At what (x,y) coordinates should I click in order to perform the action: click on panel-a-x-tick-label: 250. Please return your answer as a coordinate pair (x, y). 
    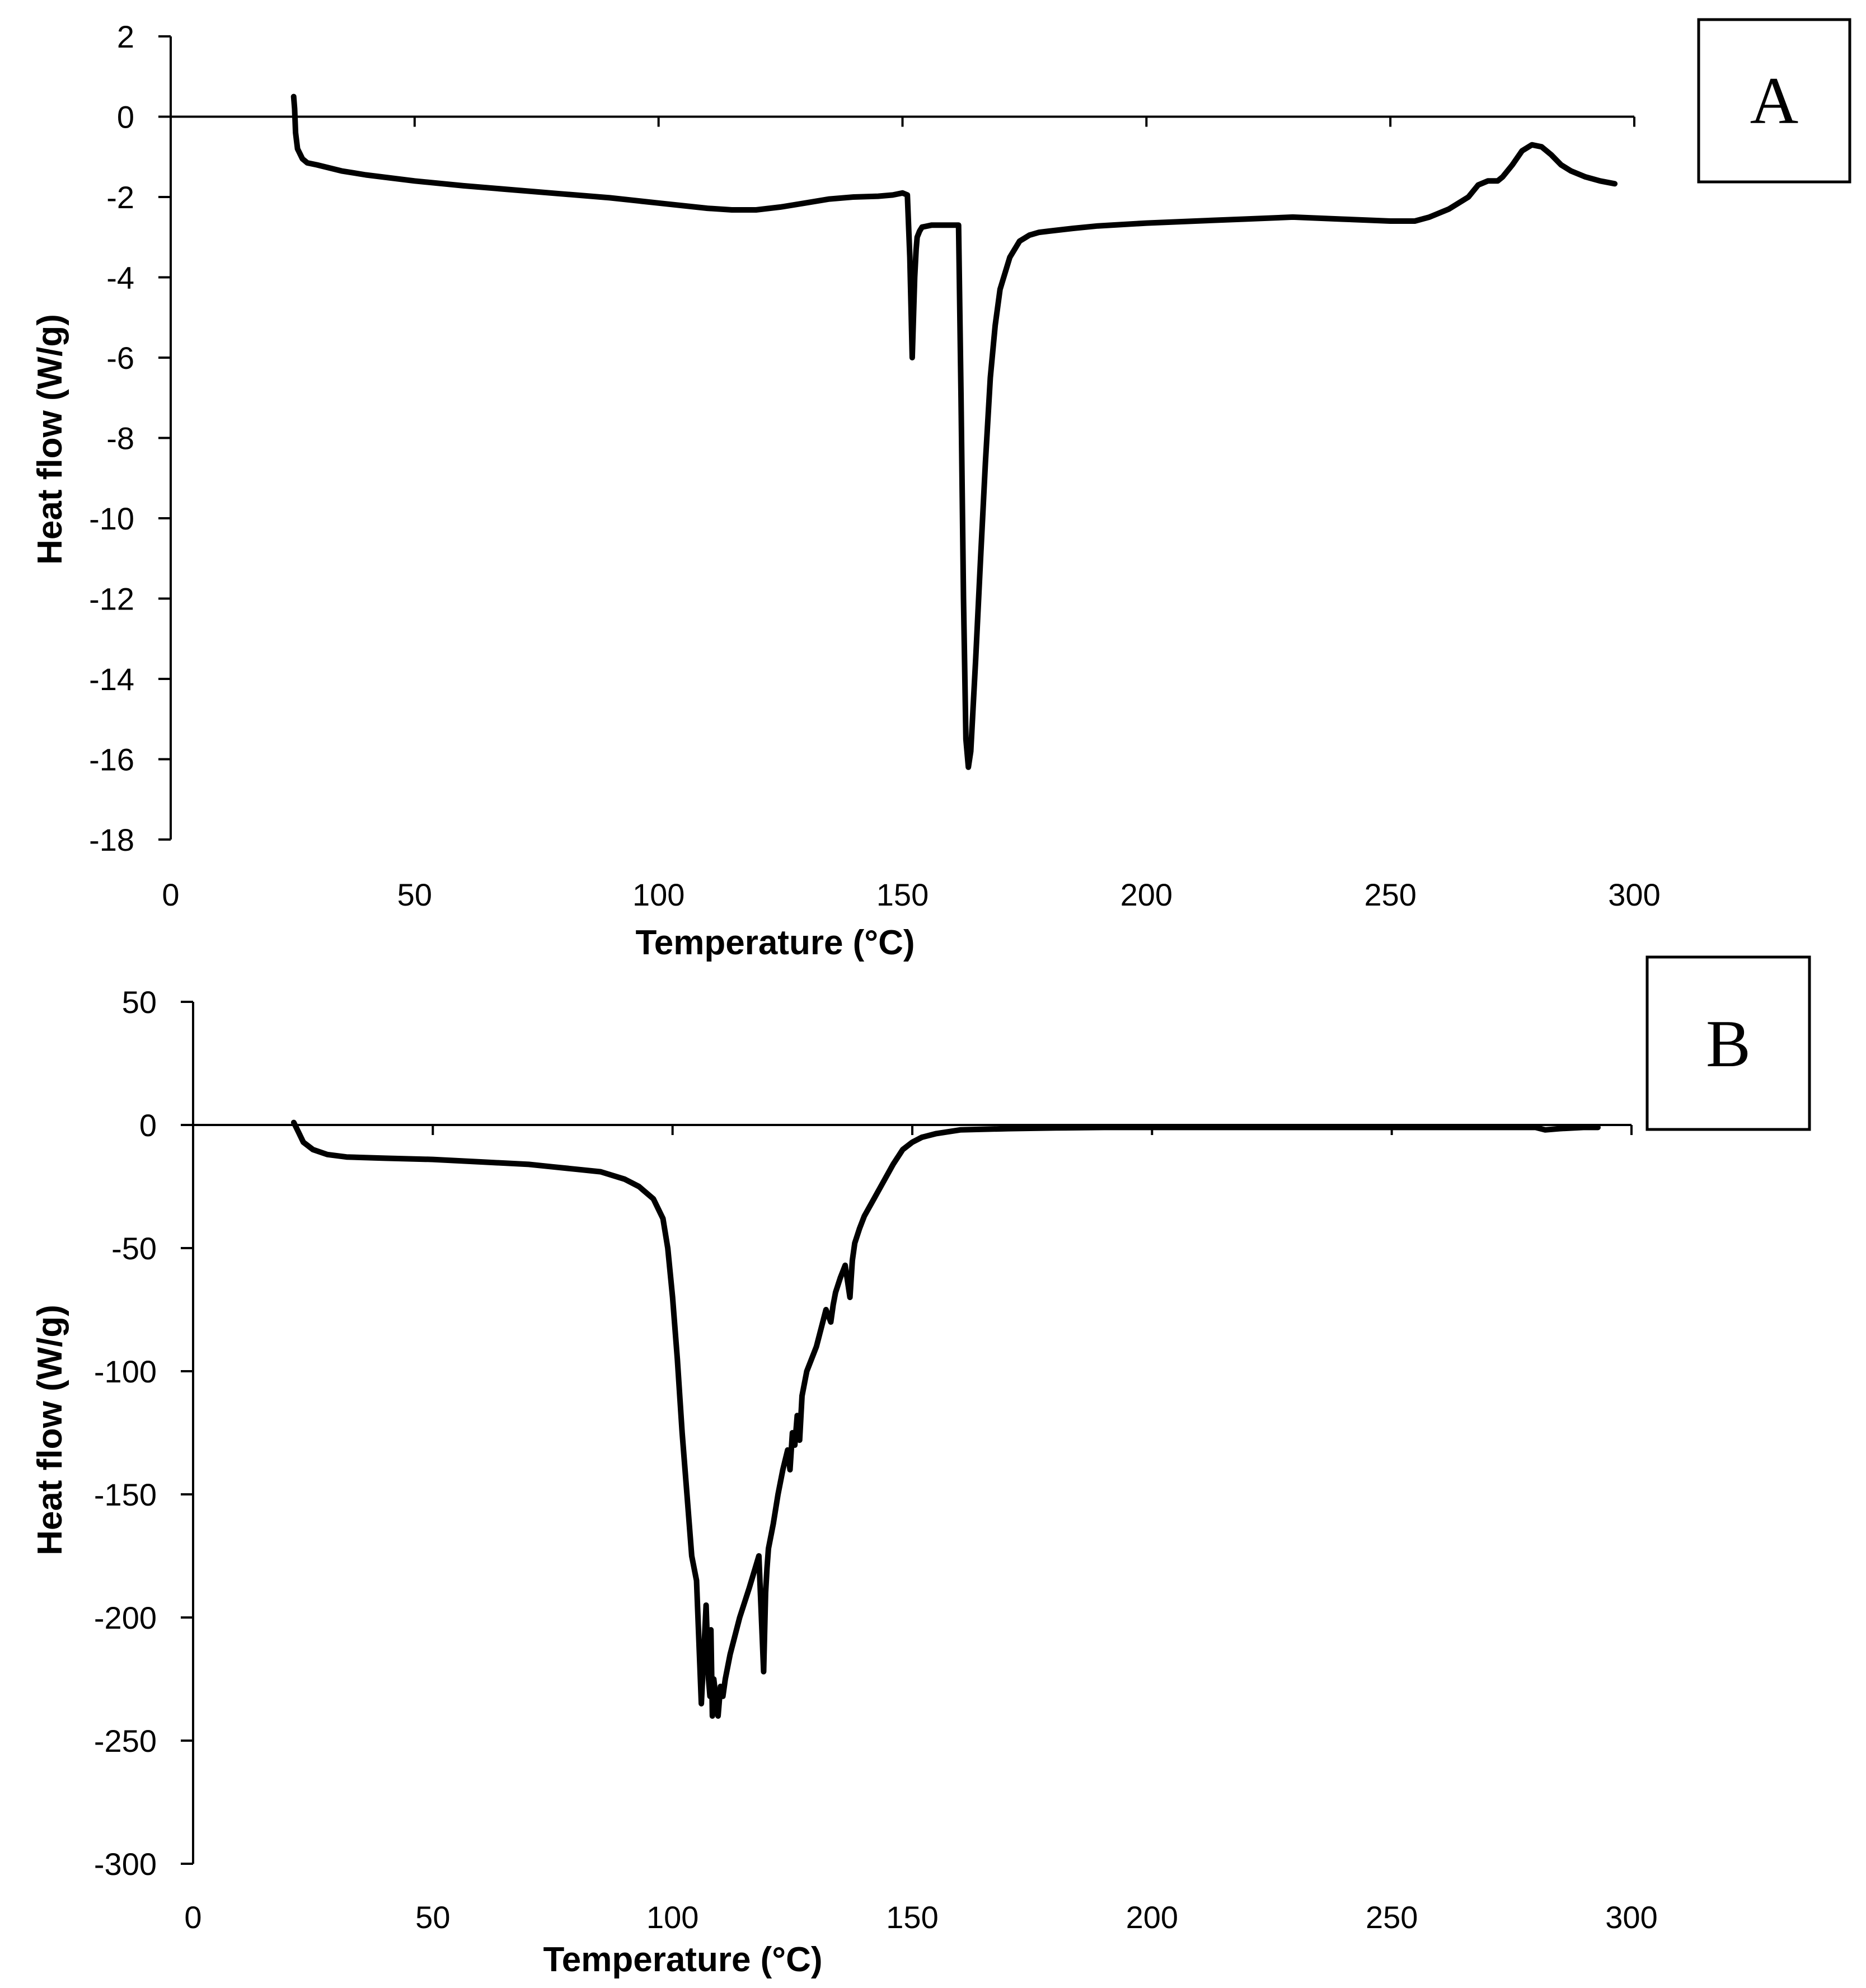
    Looking at the image, I should click on (1390, 894).